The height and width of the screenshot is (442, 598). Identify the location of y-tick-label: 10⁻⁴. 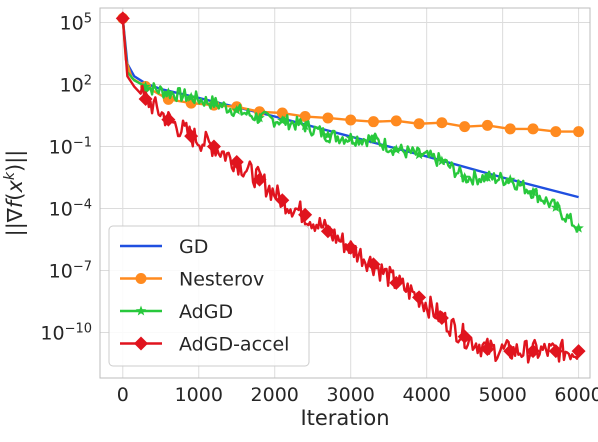
(70, 209).